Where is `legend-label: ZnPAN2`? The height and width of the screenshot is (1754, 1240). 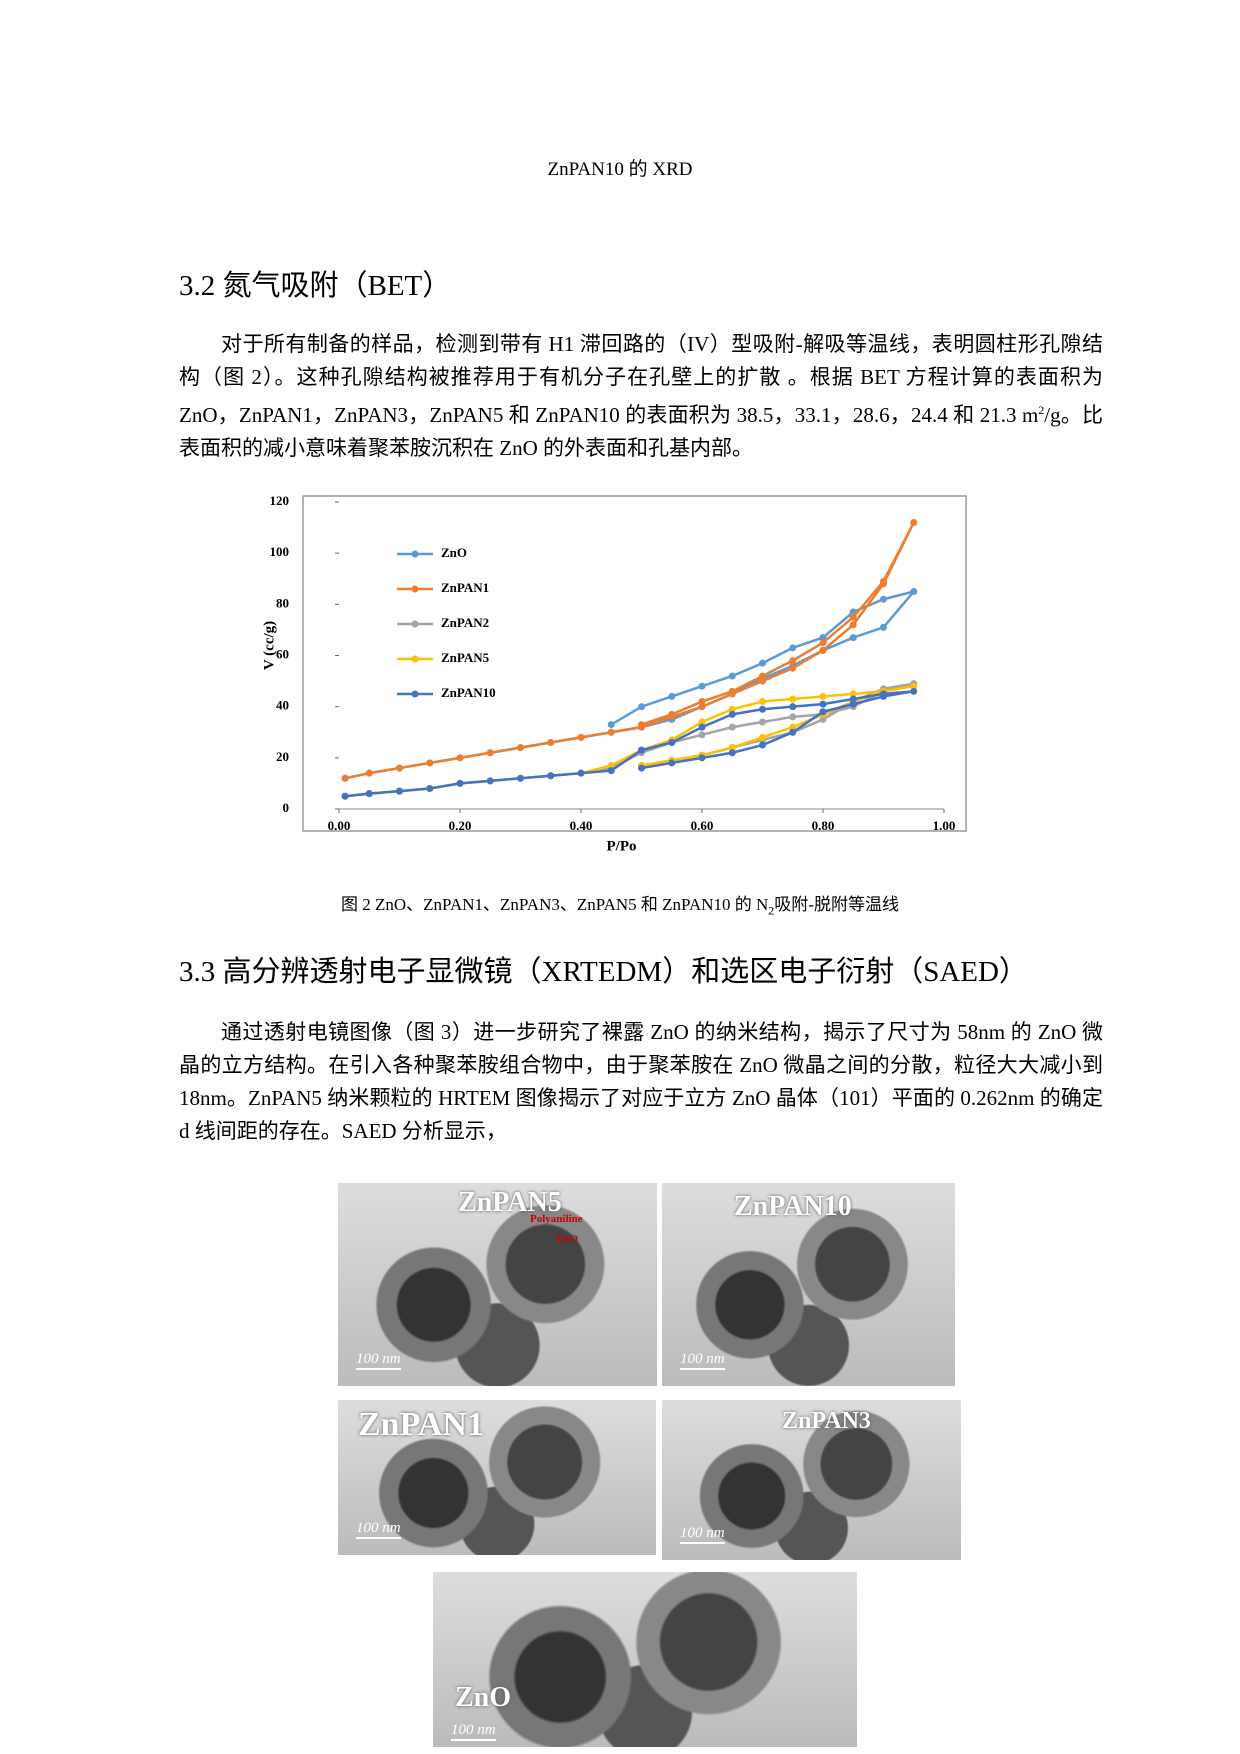
legend-label: ZnPAN2 is located at coordinates (465, 622).